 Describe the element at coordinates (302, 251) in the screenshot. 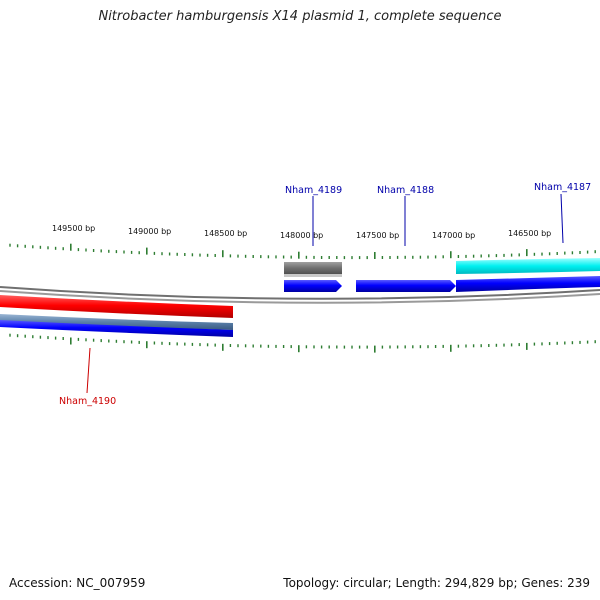

I see `upper-ruler-ticks` at that location.